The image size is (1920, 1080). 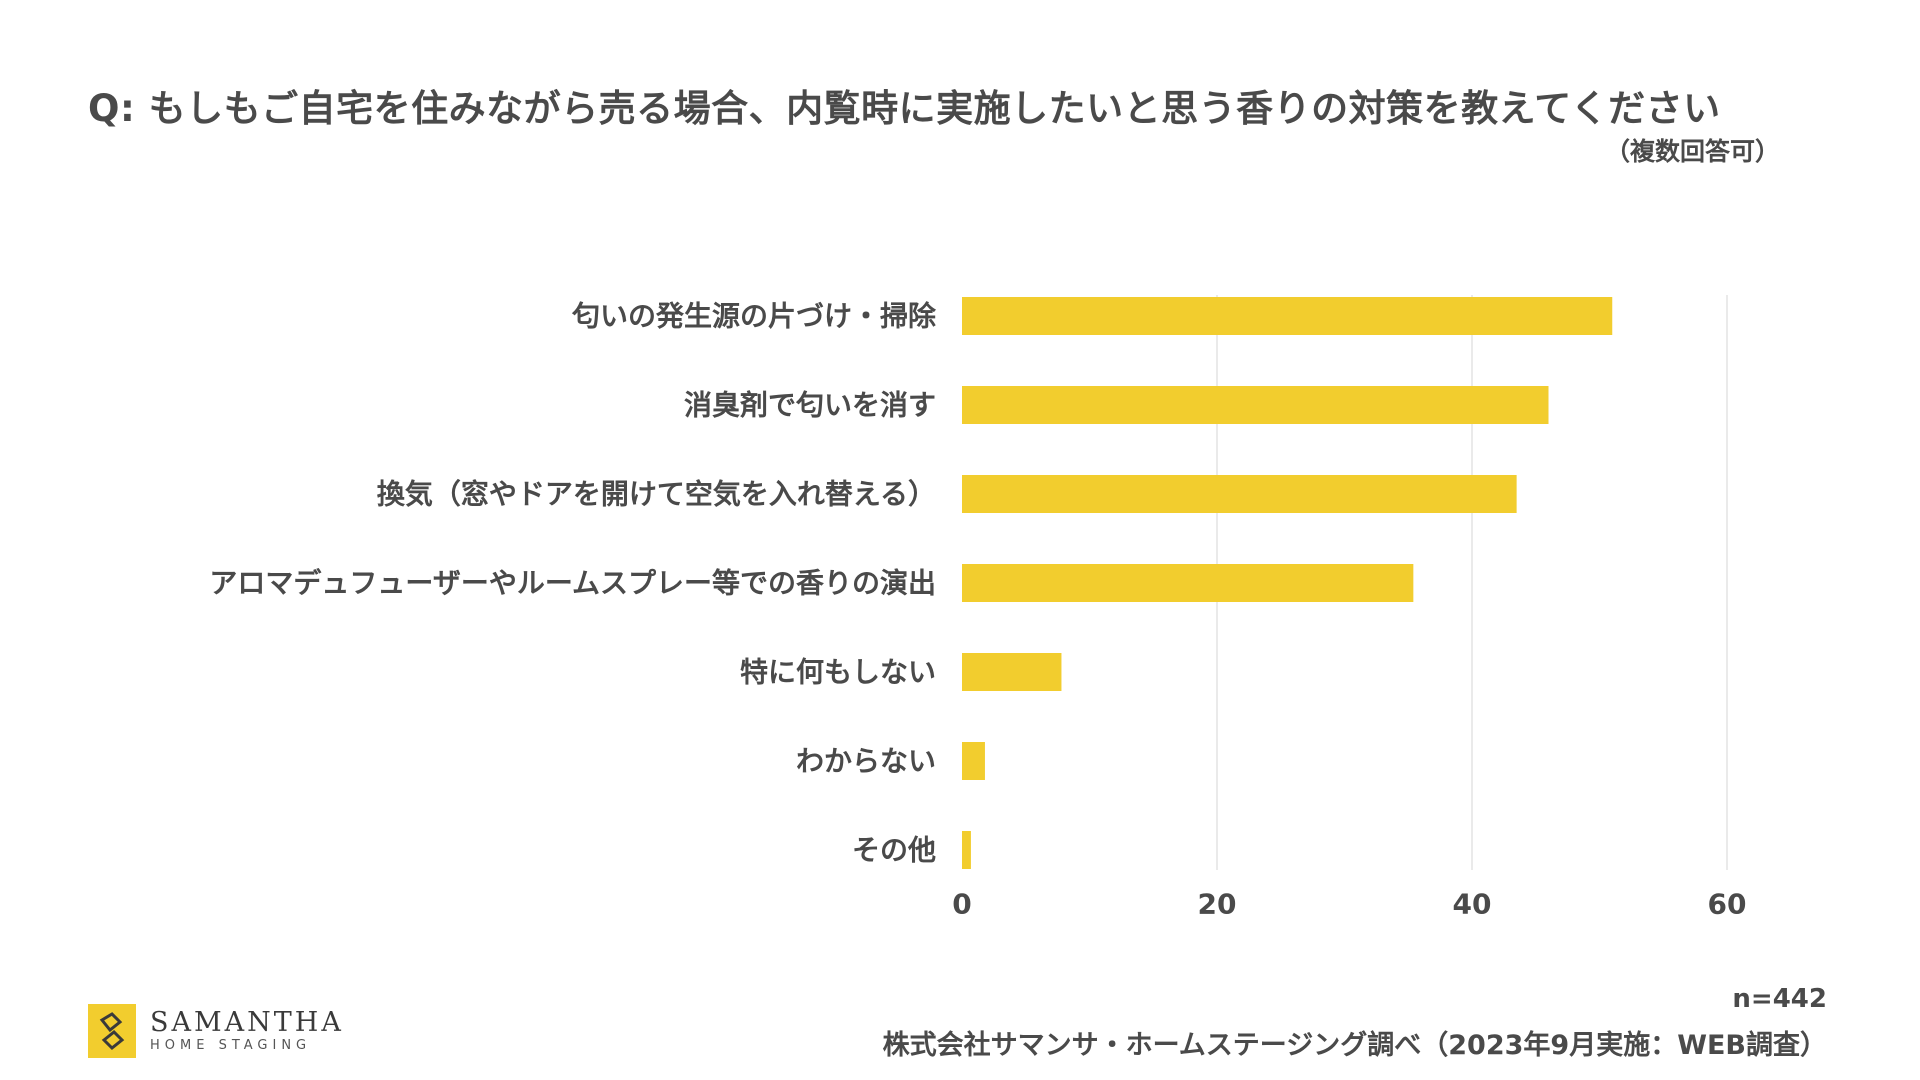 I want to click on logo-tagline: HOME STAGING, so click(x=231, y=1045).